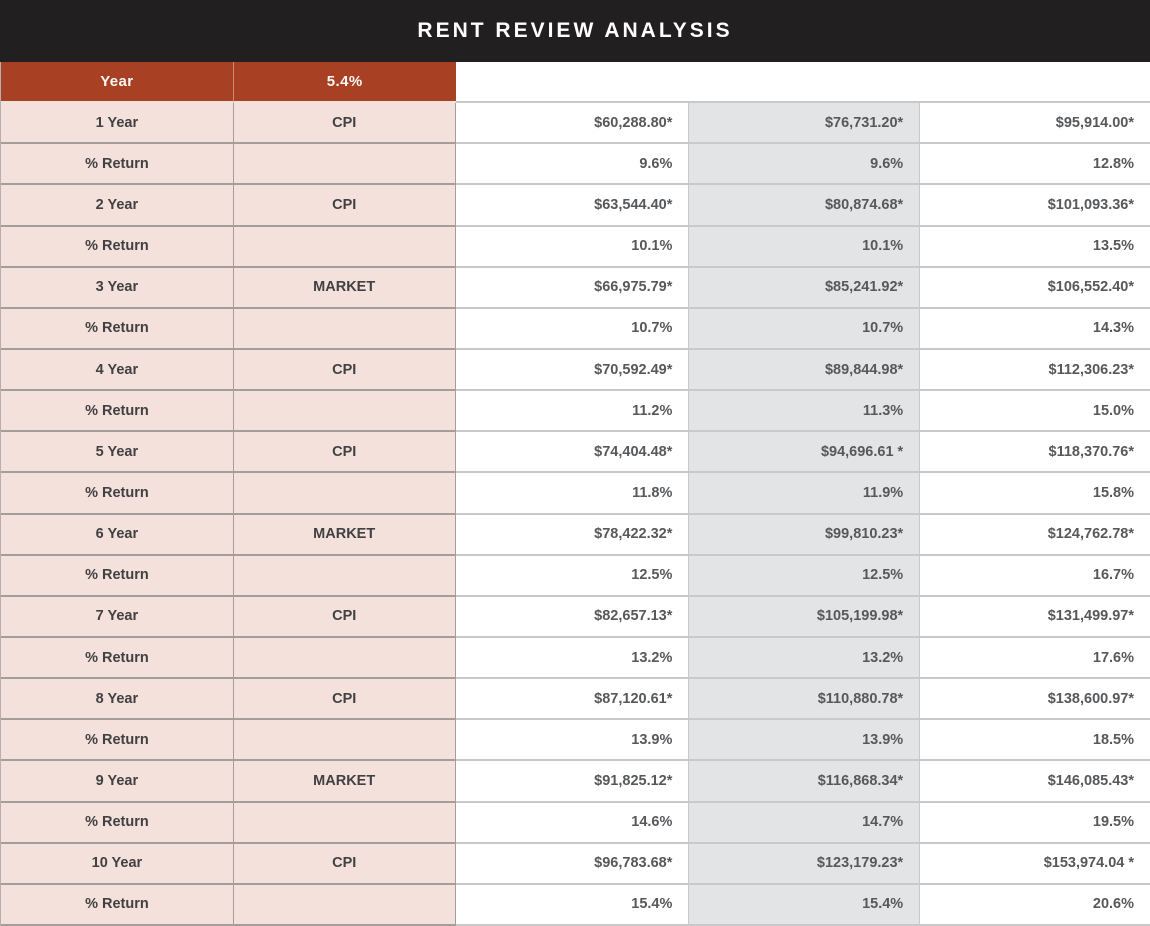  What do you see at coordinates (117, 453) in the screenshot?
I see `row-label-cell: 5 Year` at bounding box center [117, 453].